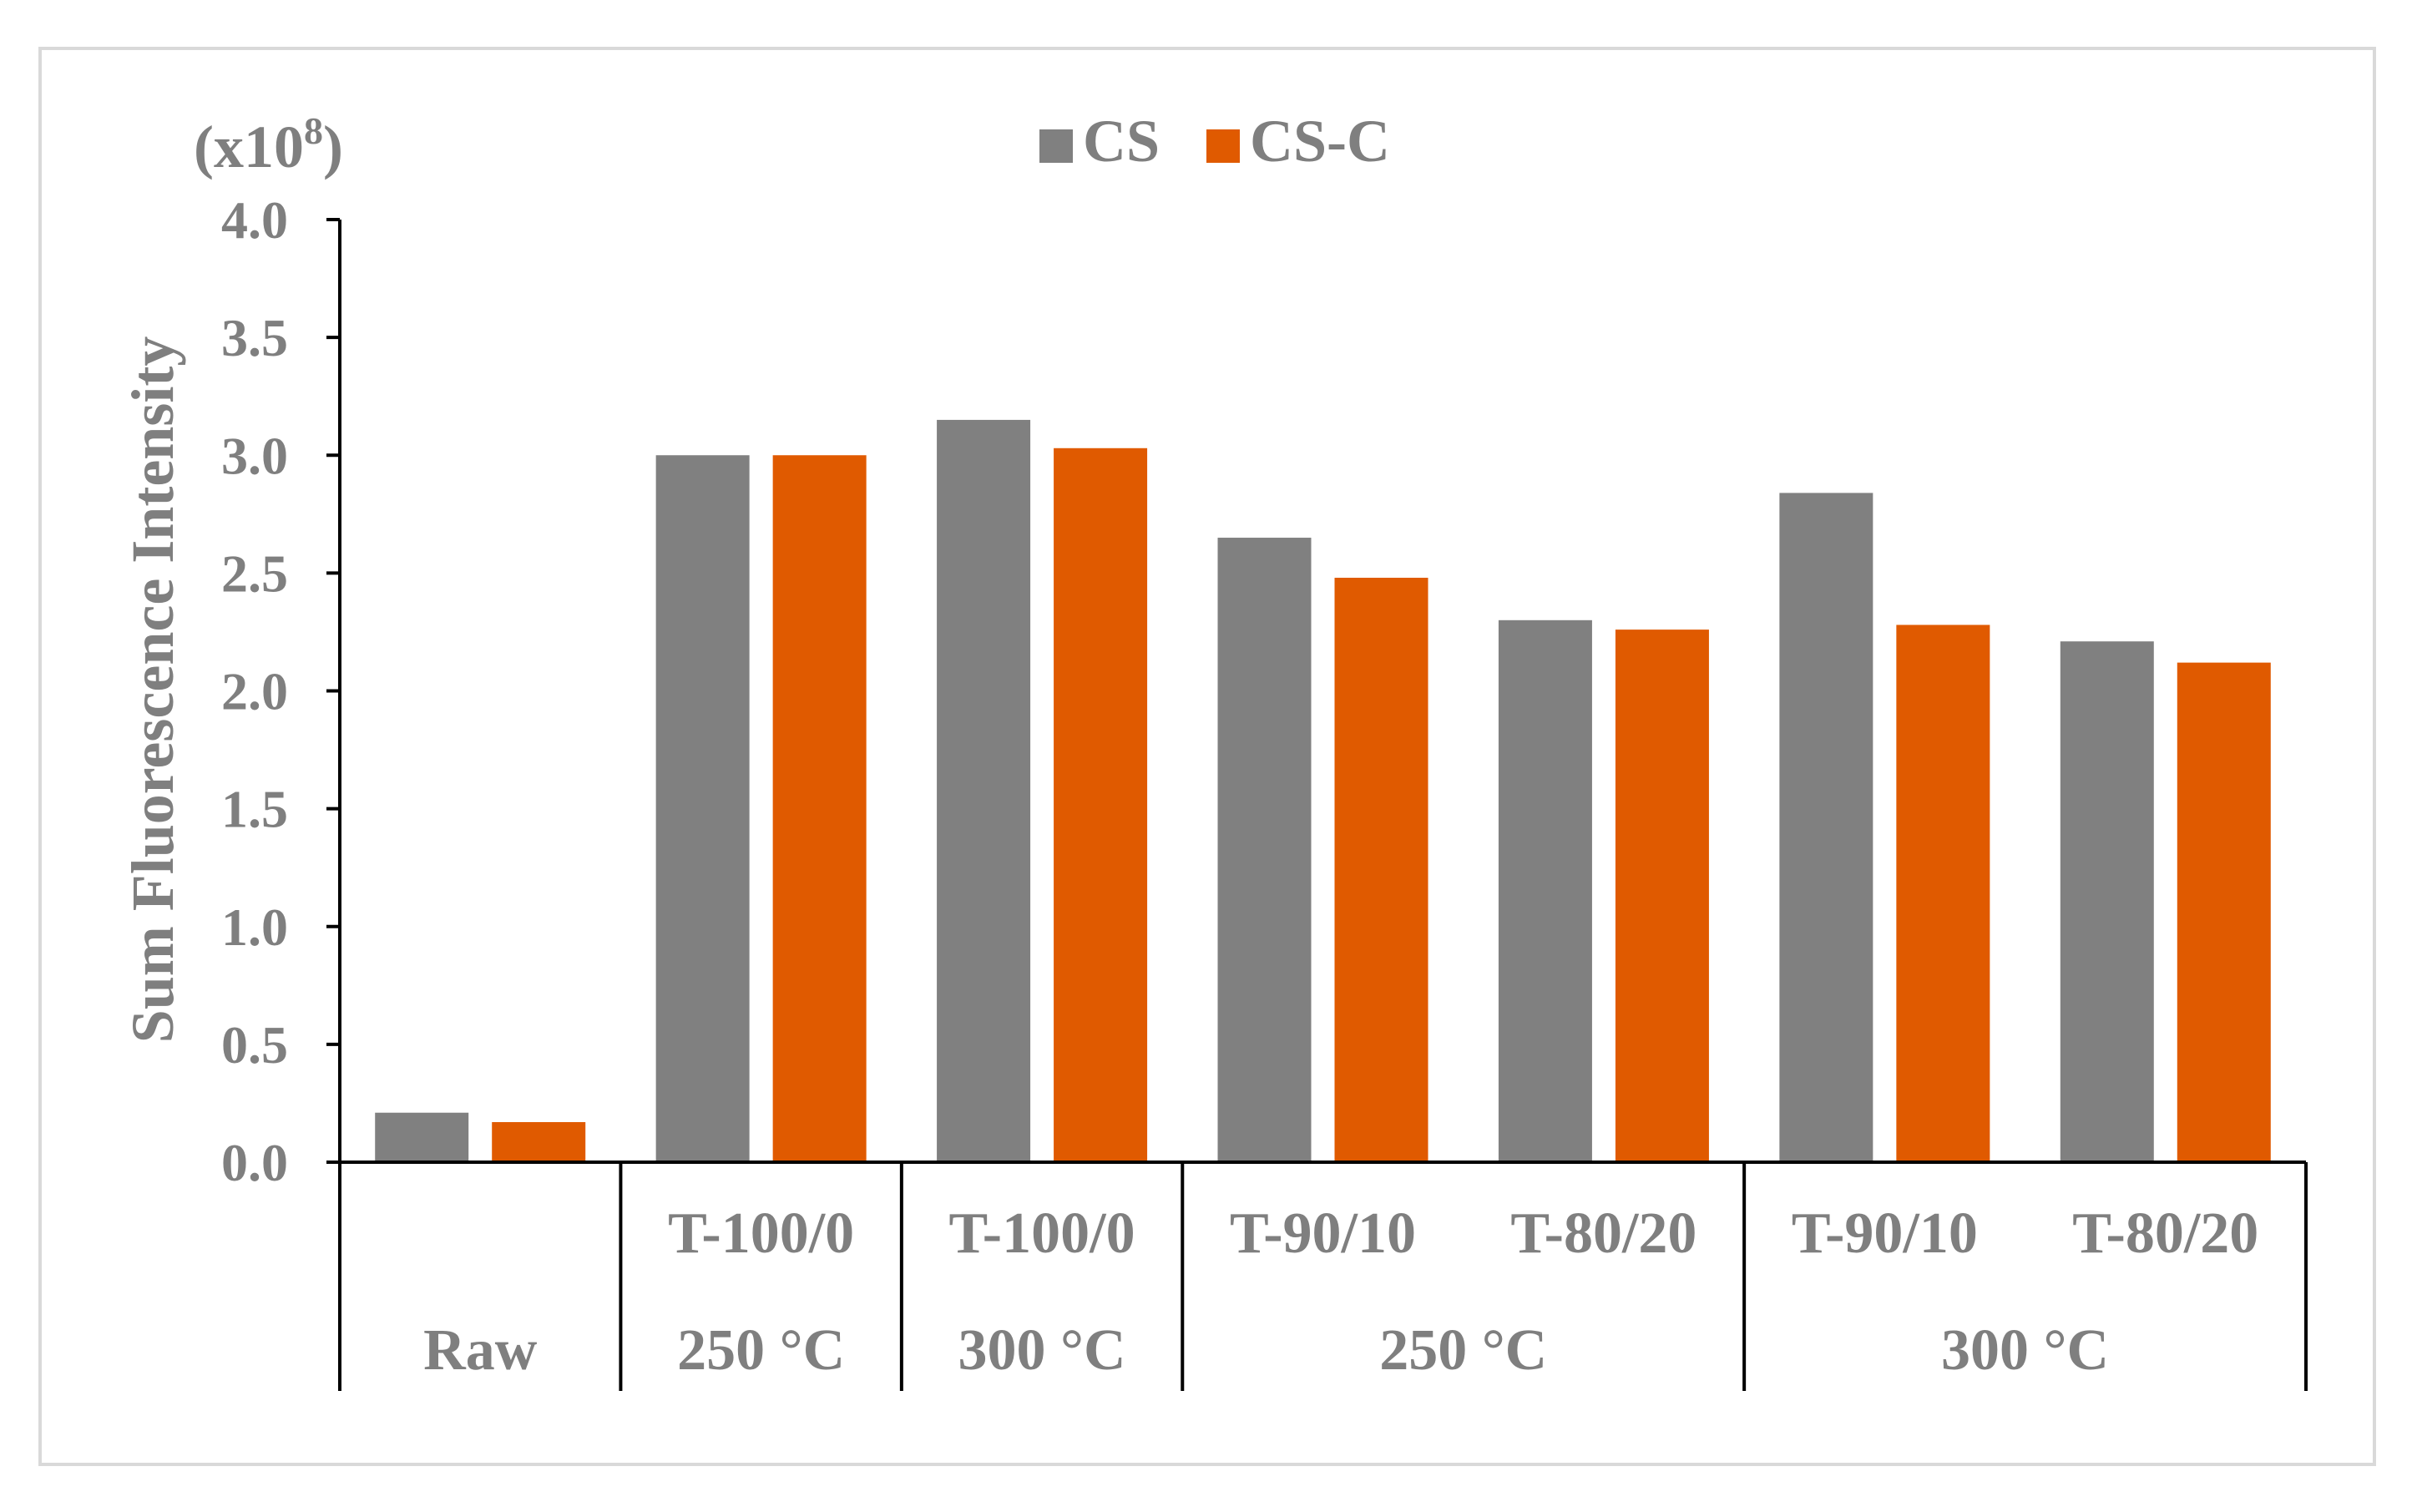 The width and height of the screenshot is (2417, 1512). What do you see at coordinates (255, 456) in the screenshot?
I see `y-tick-label: 3.0` at bounding box center [255, 456].